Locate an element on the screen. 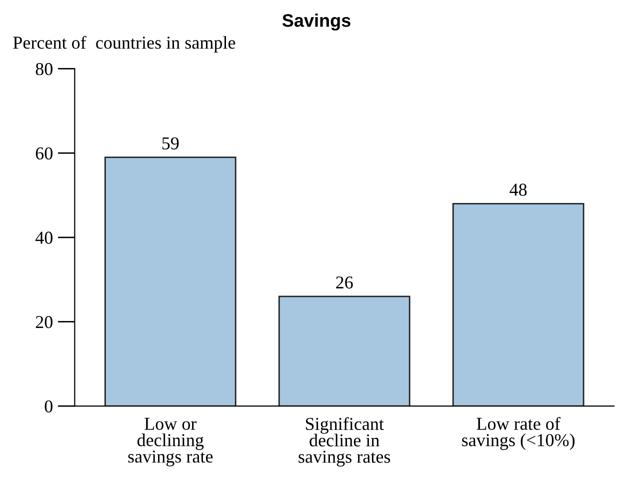  chart-title: Savings is located at coordinates (316, 22).